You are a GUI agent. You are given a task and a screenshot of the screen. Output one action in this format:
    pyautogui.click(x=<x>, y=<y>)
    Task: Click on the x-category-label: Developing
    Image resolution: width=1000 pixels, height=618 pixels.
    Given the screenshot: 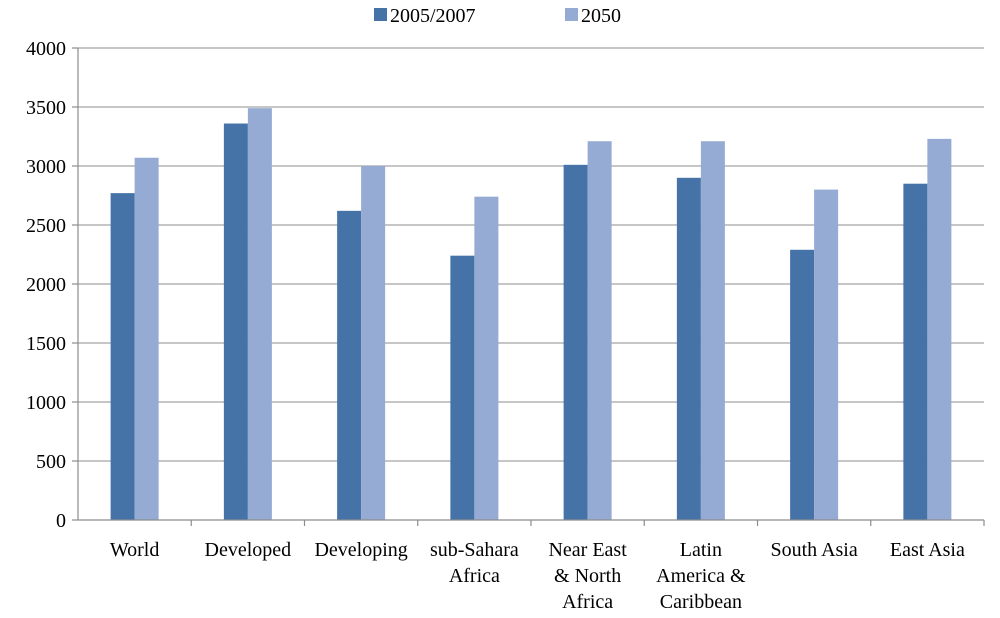 What is the action you would take?
    pyautogui.click(x=360, y=550)
    